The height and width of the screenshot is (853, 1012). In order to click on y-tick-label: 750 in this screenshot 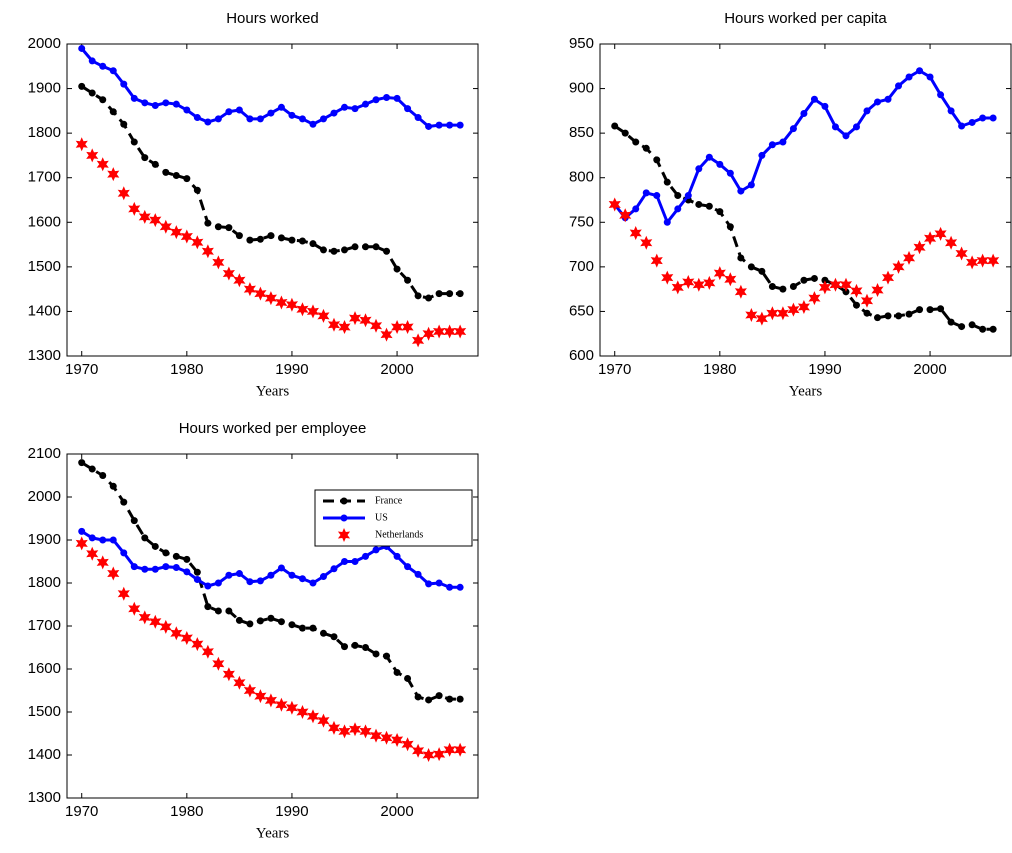, I will do `click(581, 221)`.